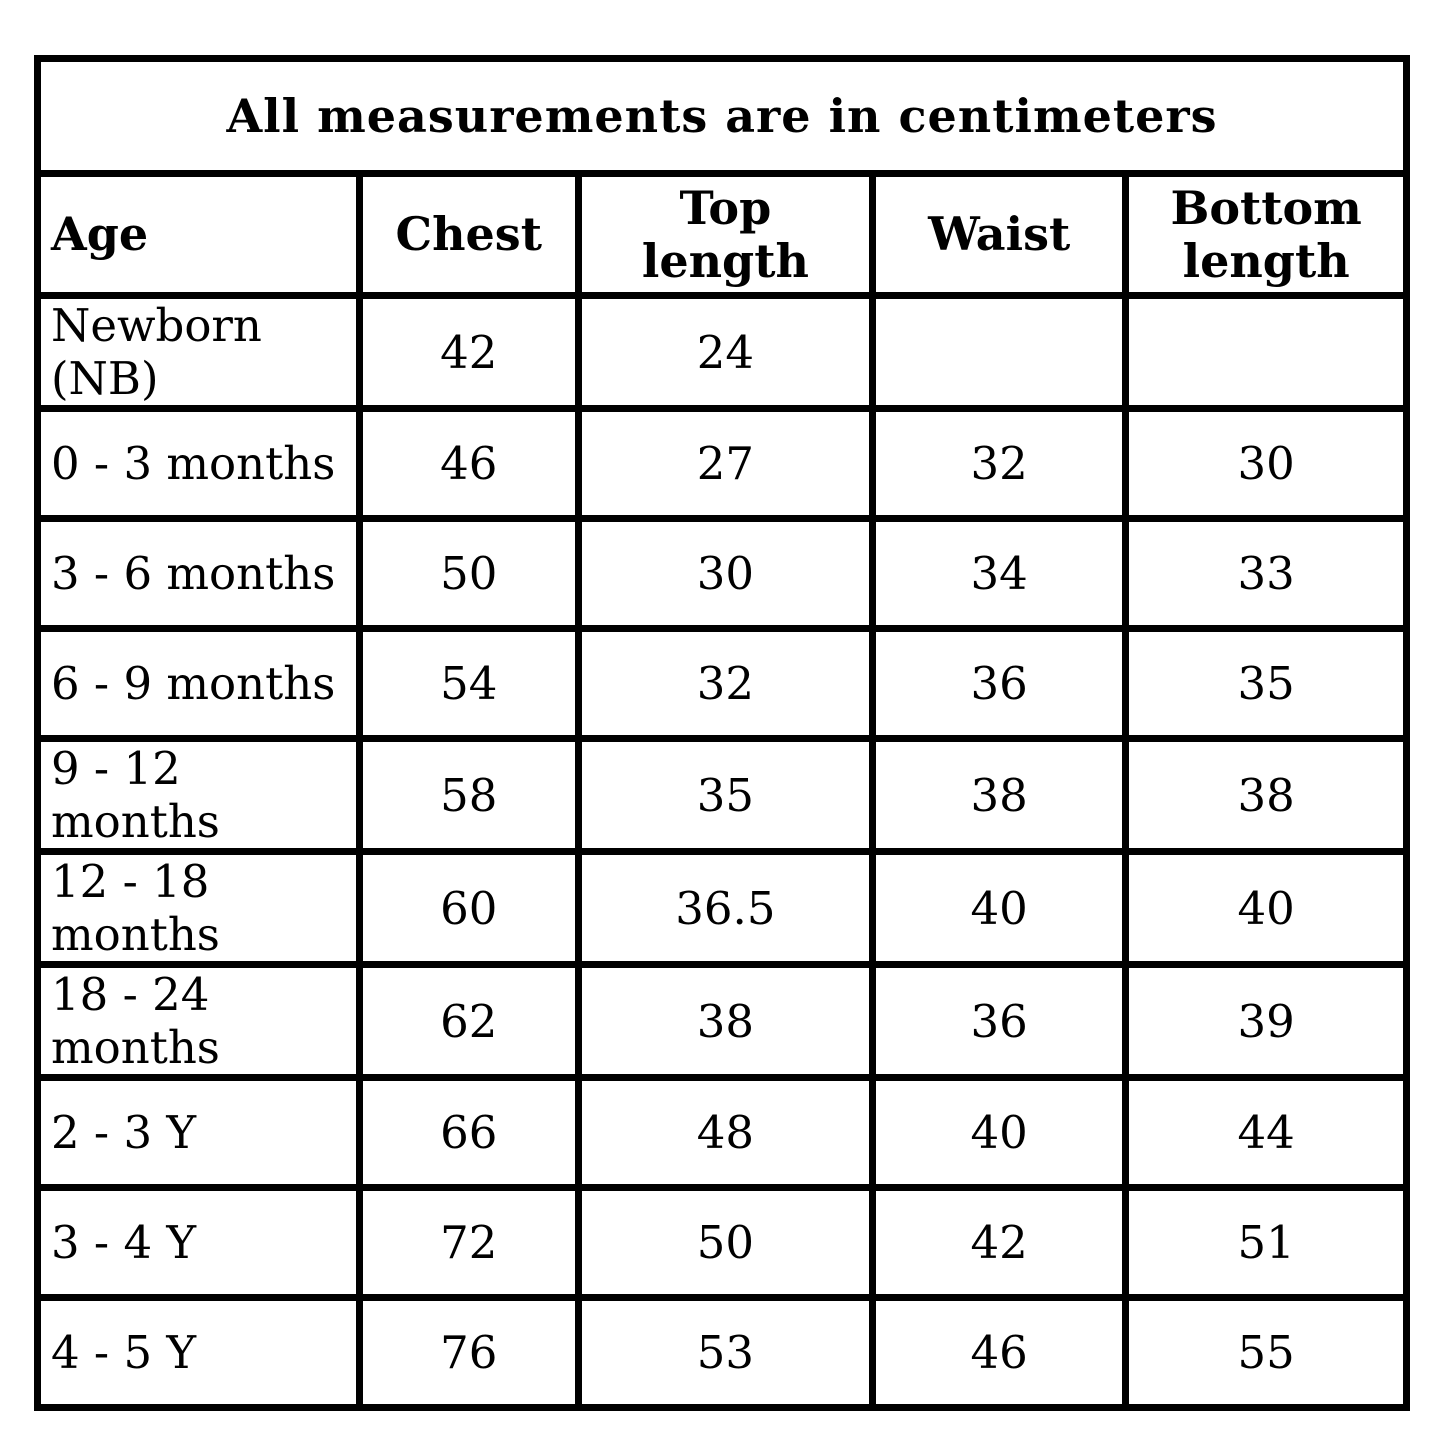 The image size is (1445, 1445). What do you see at coordinates (198, 463) in the screenshot?
I see `age-cell: 0 - 3 months` at bounding box center [198, 463].